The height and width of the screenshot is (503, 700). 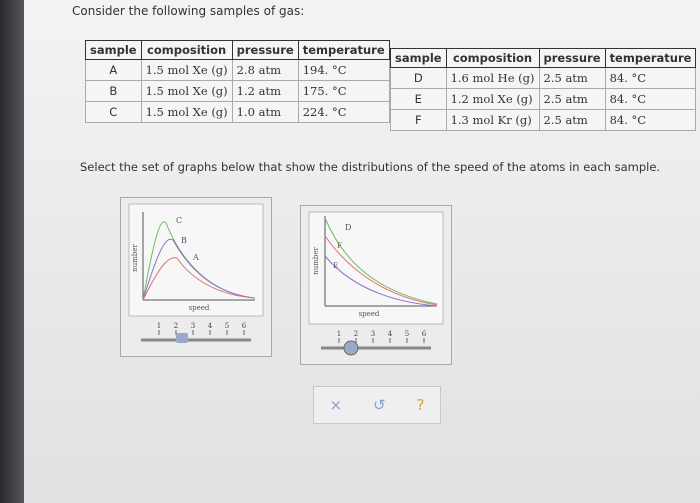 I want to click on row: A 1.5 mol Xe (g) 2.8 atm 194. °C, so click(x=237, y=70).